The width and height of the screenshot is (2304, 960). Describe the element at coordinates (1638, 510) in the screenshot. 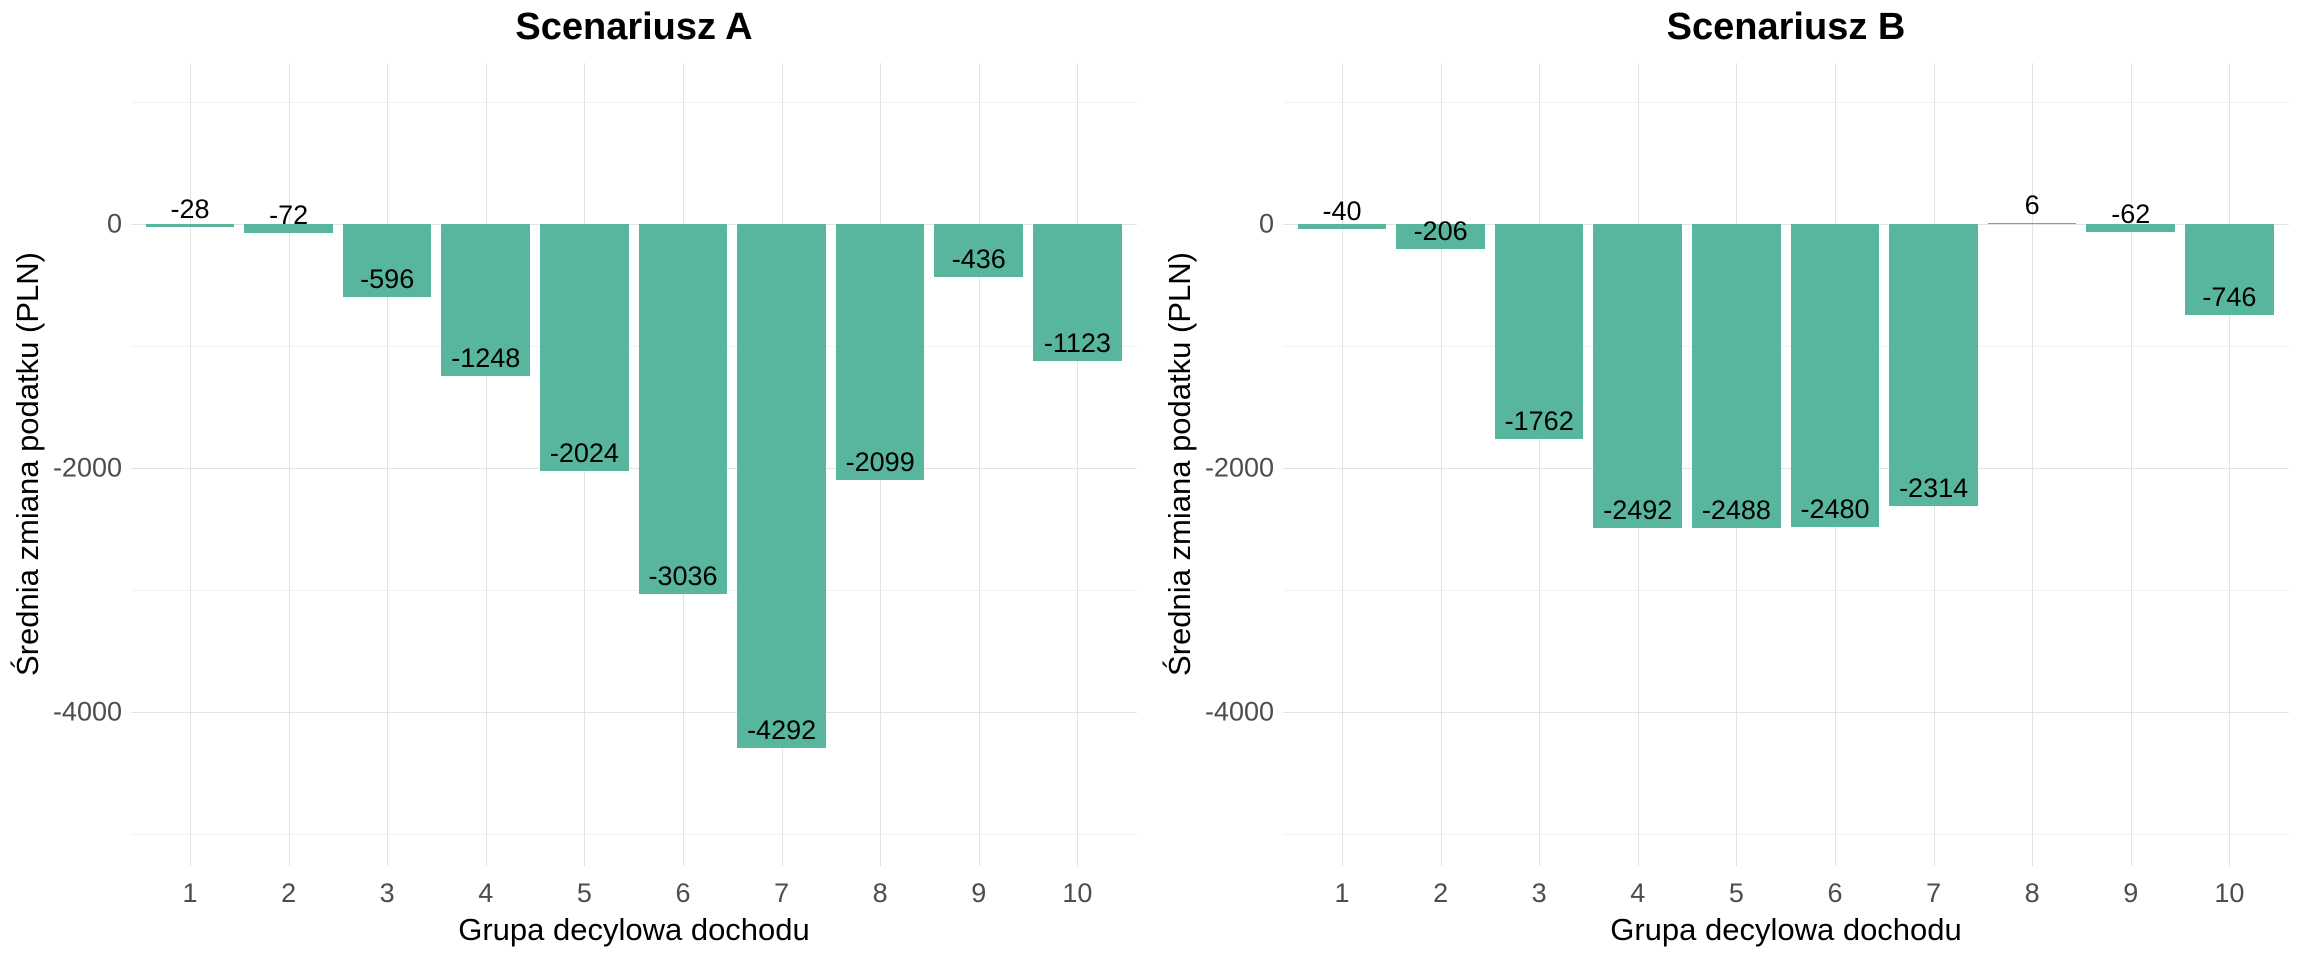

I see `bar-value-label: -2492` at that location.